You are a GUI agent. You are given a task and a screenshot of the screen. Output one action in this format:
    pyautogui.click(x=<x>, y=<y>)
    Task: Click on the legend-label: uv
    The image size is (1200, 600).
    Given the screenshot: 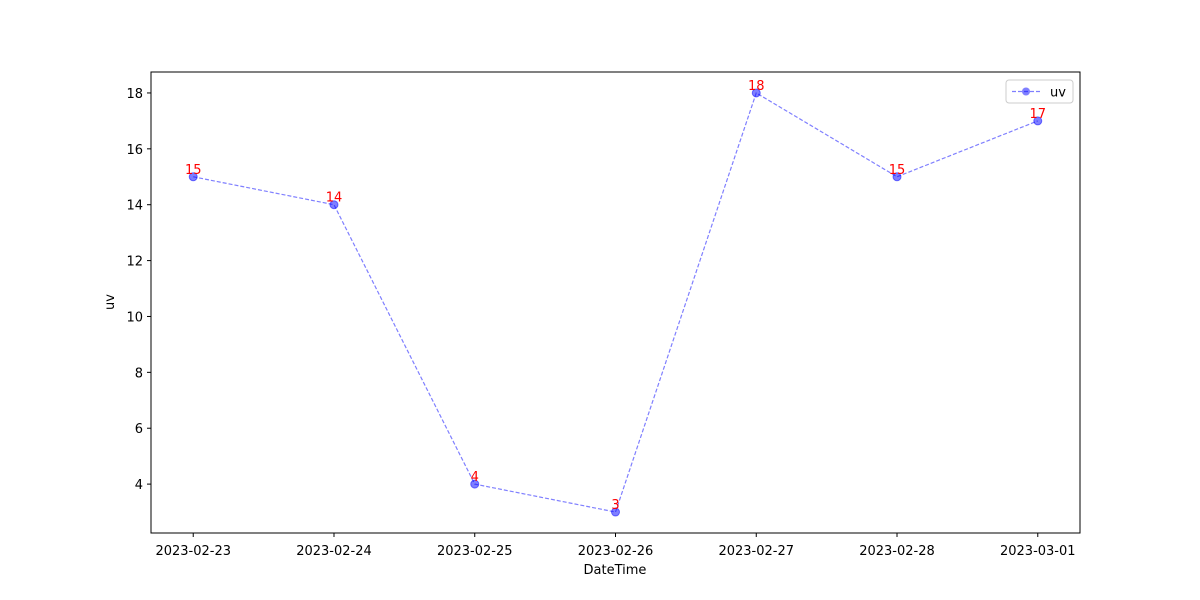 What is the action you would take?
    pyautogui.click(x=1058, y=93)
    